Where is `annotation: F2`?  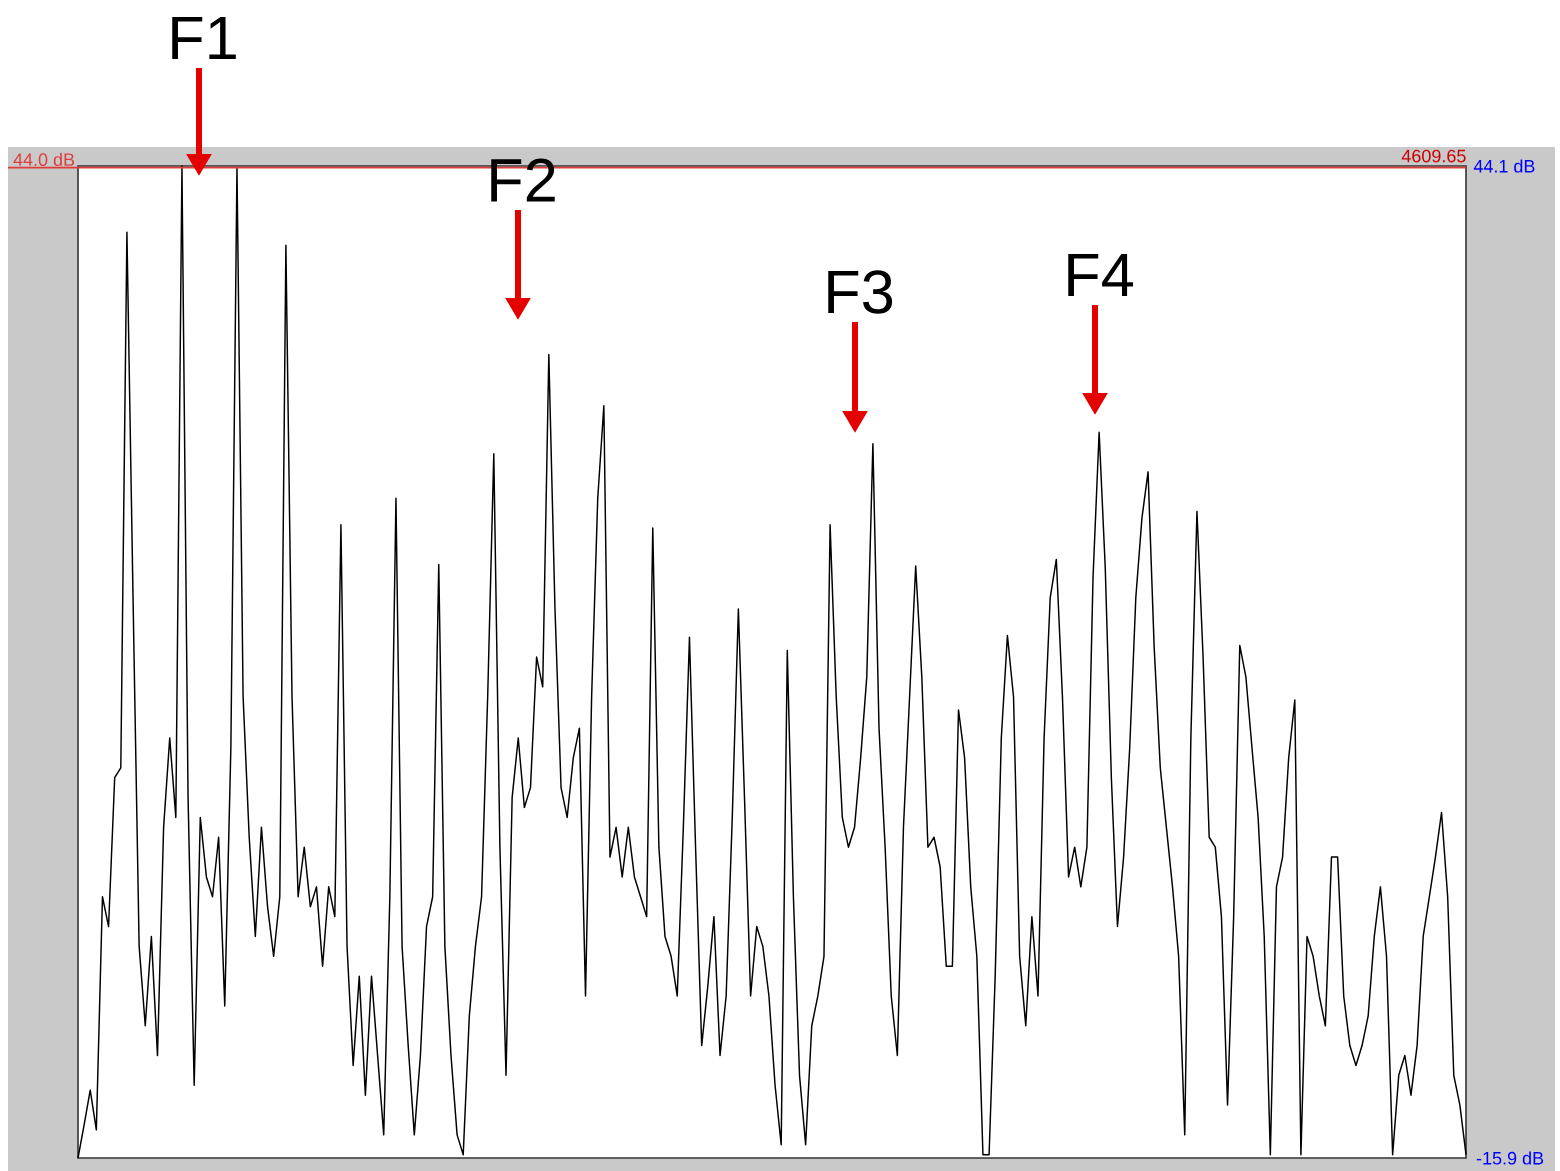 annotation: F2 is located at coordinates (523, 180).